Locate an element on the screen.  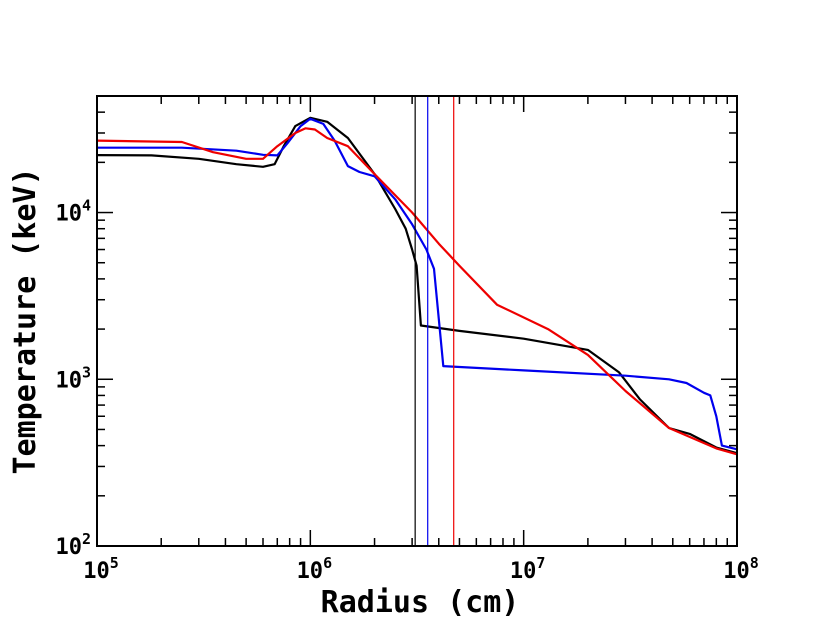
x-tick-label: 10⁵ is located at coordinates (101, 569).